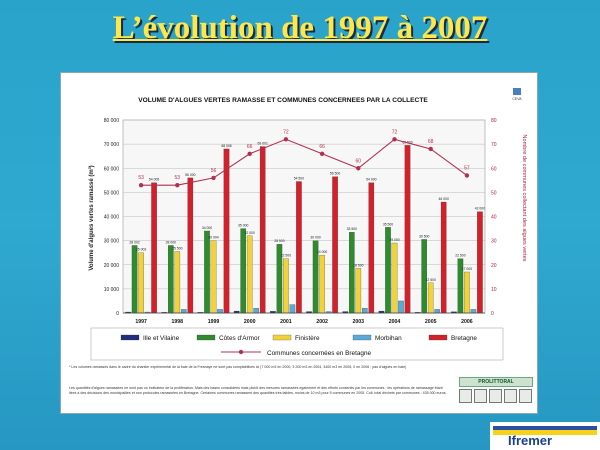 This screenshot has width=600, height=450. I want to click on y-tick-label: 30 000, so click(112, 242).